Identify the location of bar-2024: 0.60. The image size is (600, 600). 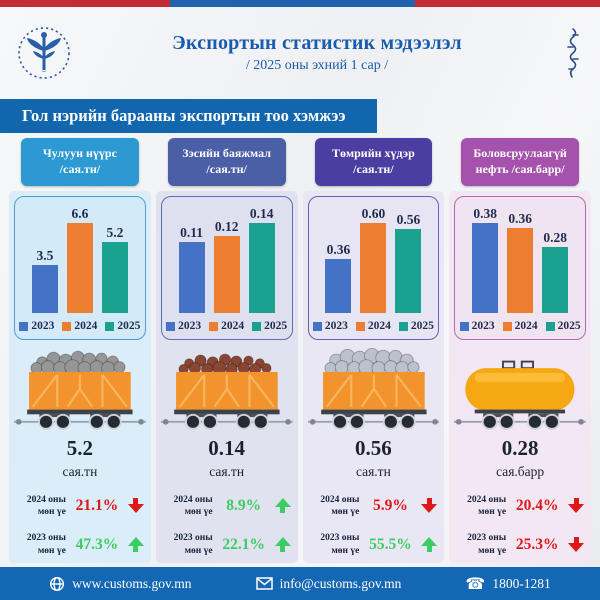
(373, 259).